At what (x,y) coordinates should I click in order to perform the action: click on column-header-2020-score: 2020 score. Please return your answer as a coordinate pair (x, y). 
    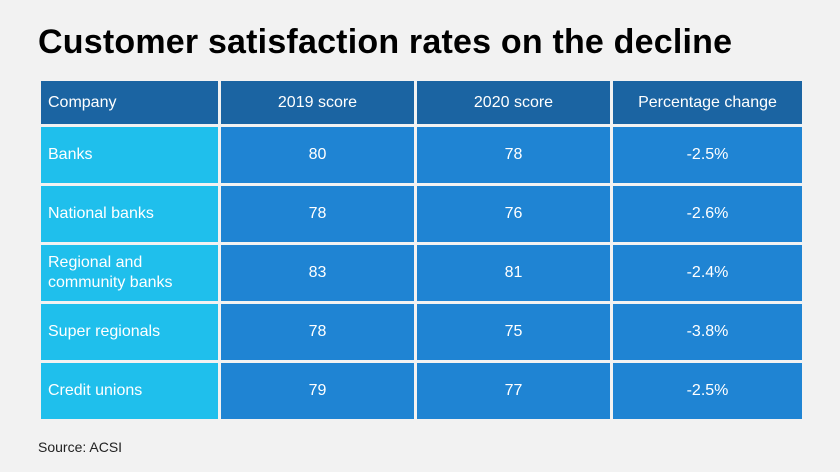
    Looking at the image, I should click on (513, 102).